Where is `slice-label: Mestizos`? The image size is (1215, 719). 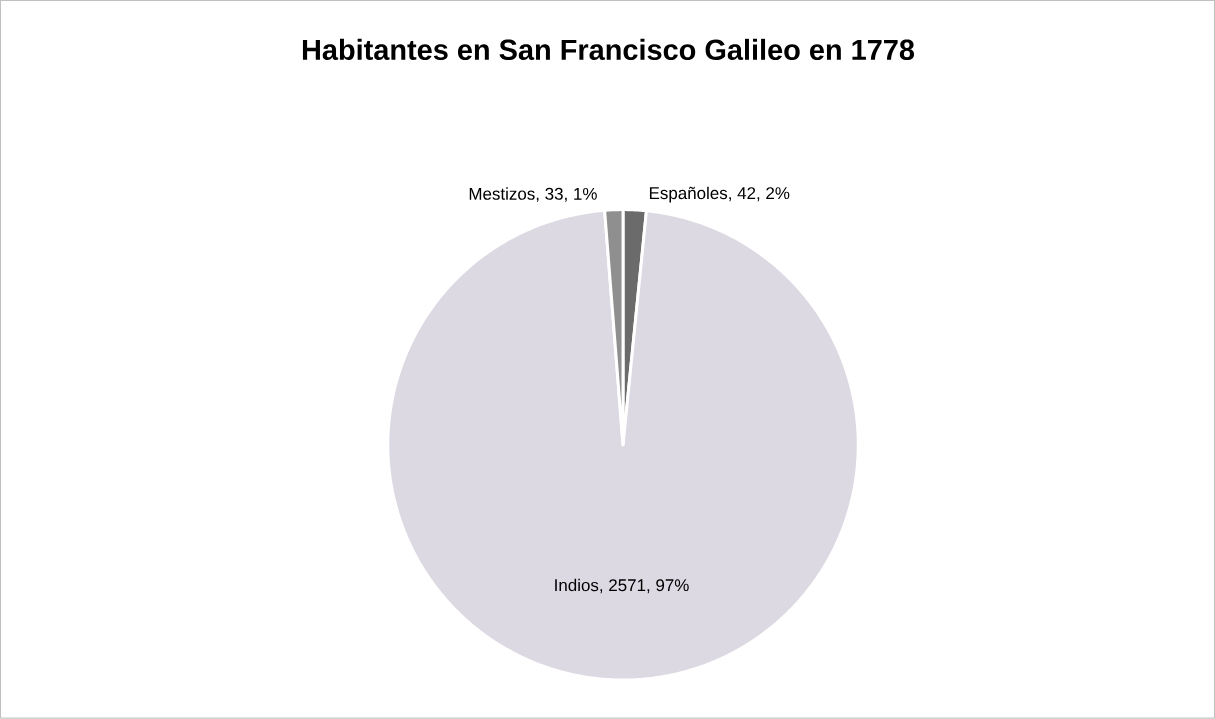 slice-label: Mestizos is located at coordinates (502, 194).